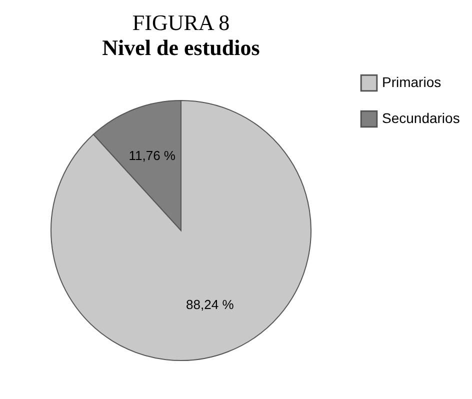 This screenshot has width=472, height=399. I want to click on legend-label: Primarios, so click(412, 82).